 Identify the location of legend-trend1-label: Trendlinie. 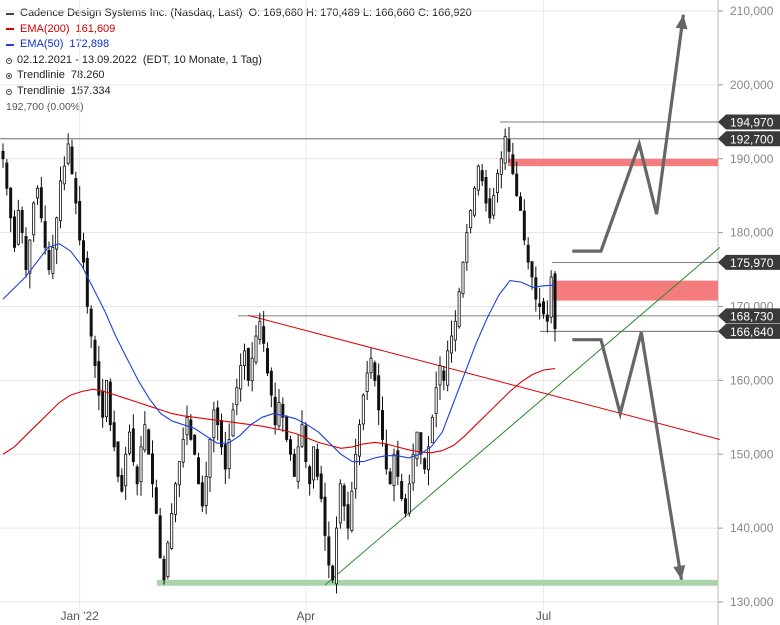
(41, 75).